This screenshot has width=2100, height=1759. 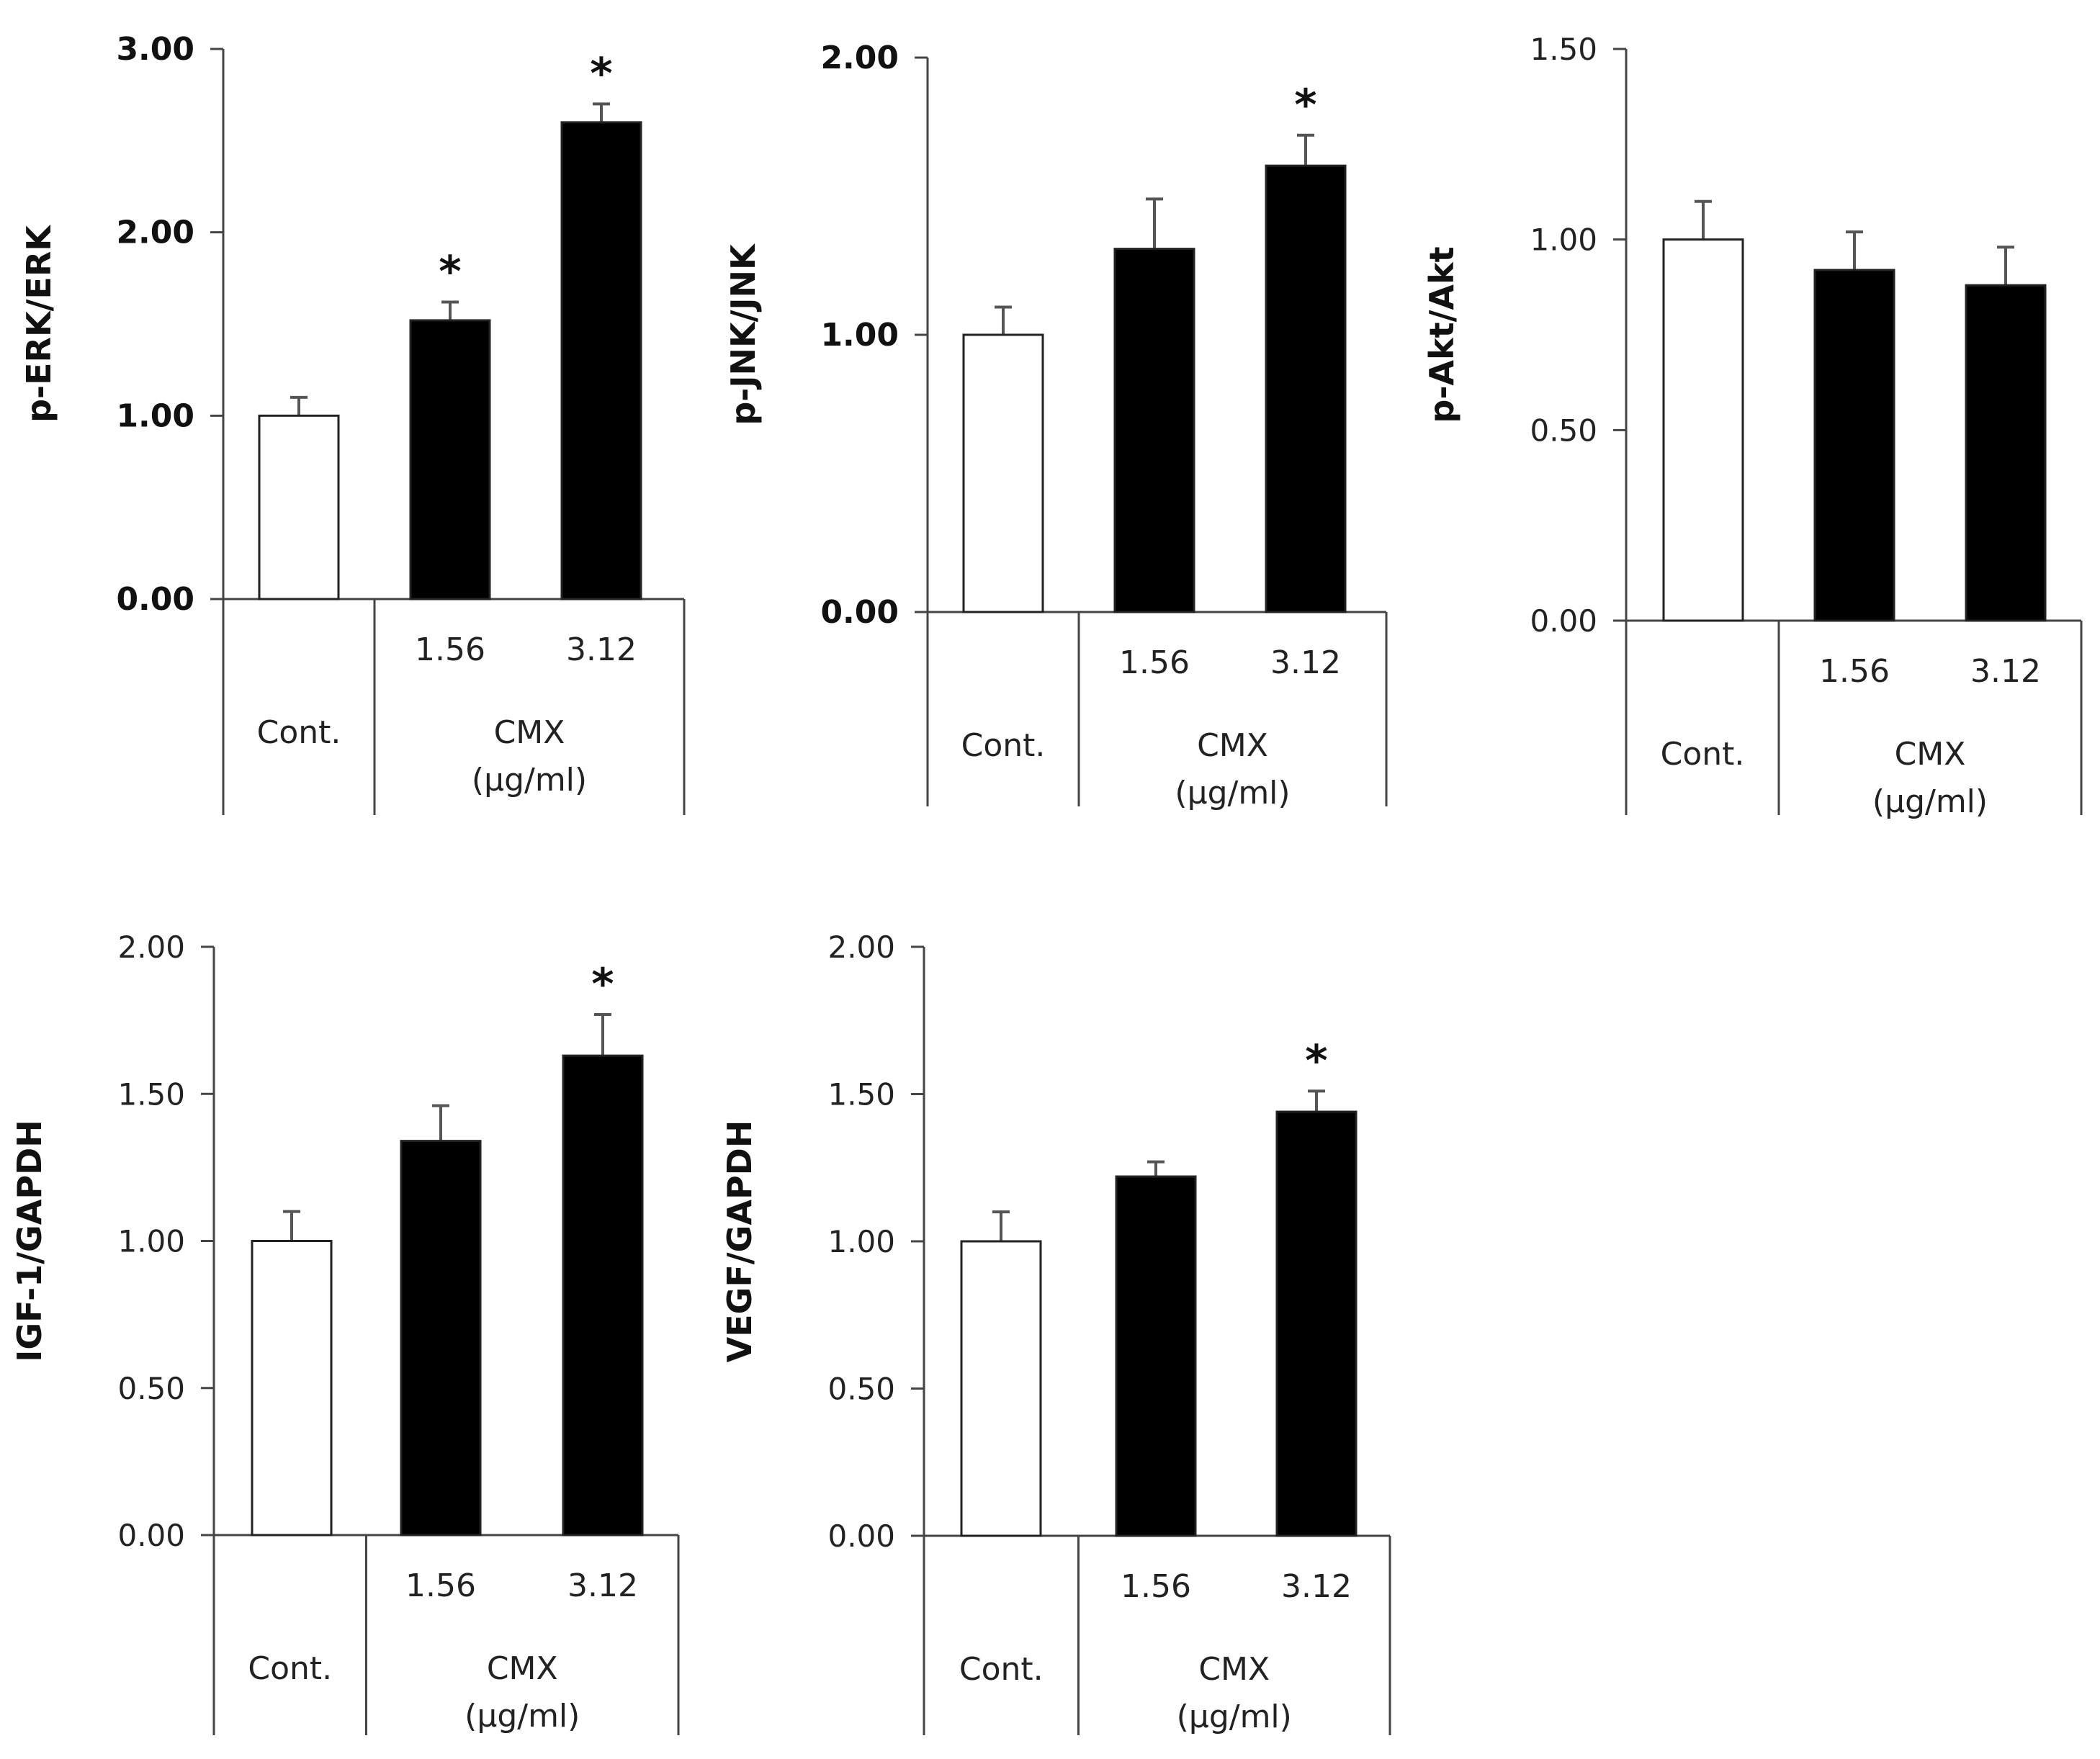 What do you see at coordinates (743, 334) in the screenshot?
I see `y-axis-label: p-JNK/JNK` at bounding box center [743, 334].